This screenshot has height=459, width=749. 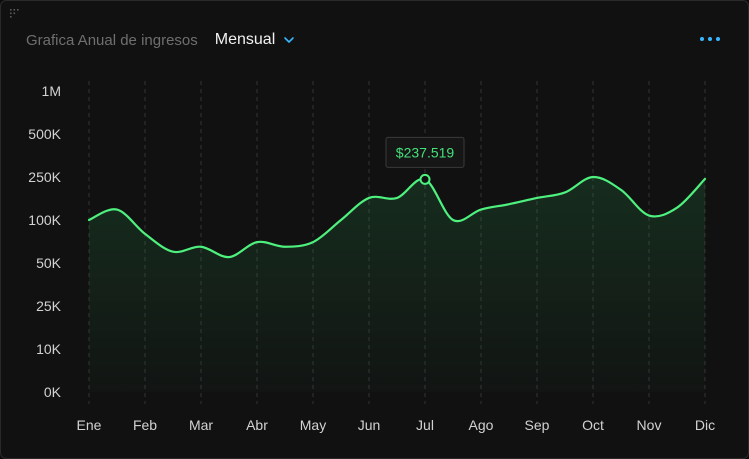 What do you see at coordinates (481, 425) in the screenshot?
I see `x-tick-label: Ago` at bounding box center [481, 425].